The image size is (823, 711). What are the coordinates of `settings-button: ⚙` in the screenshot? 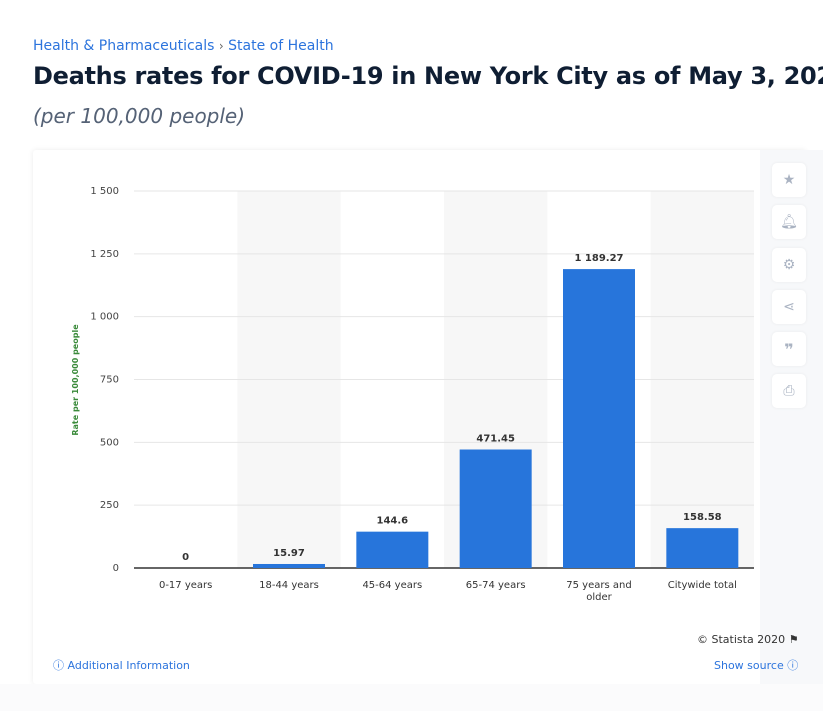 It's located at (789, 265).